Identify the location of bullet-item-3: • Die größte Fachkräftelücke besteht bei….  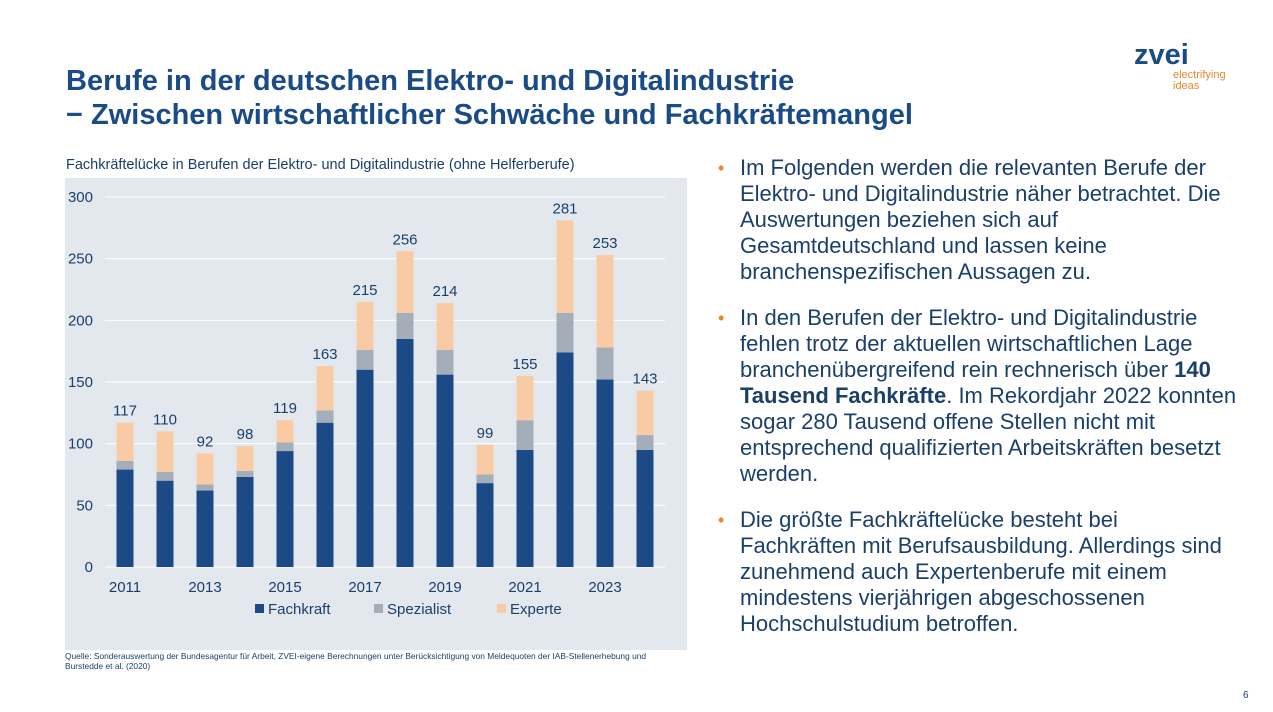
(978, 572).